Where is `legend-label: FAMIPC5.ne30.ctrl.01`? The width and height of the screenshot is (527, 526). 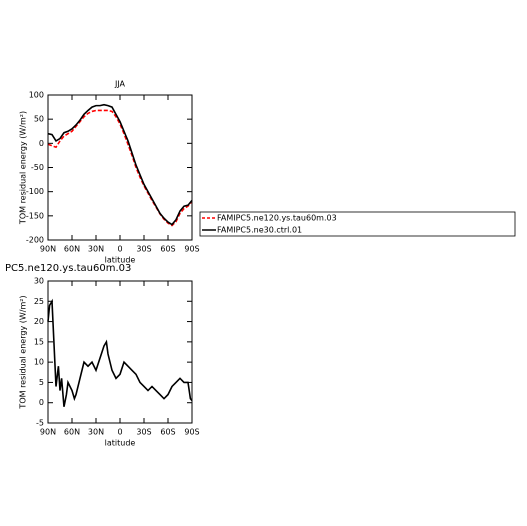 legend-label: FAMIPC5.ne30.ctrl.01 is located at coordinates (259, 230).